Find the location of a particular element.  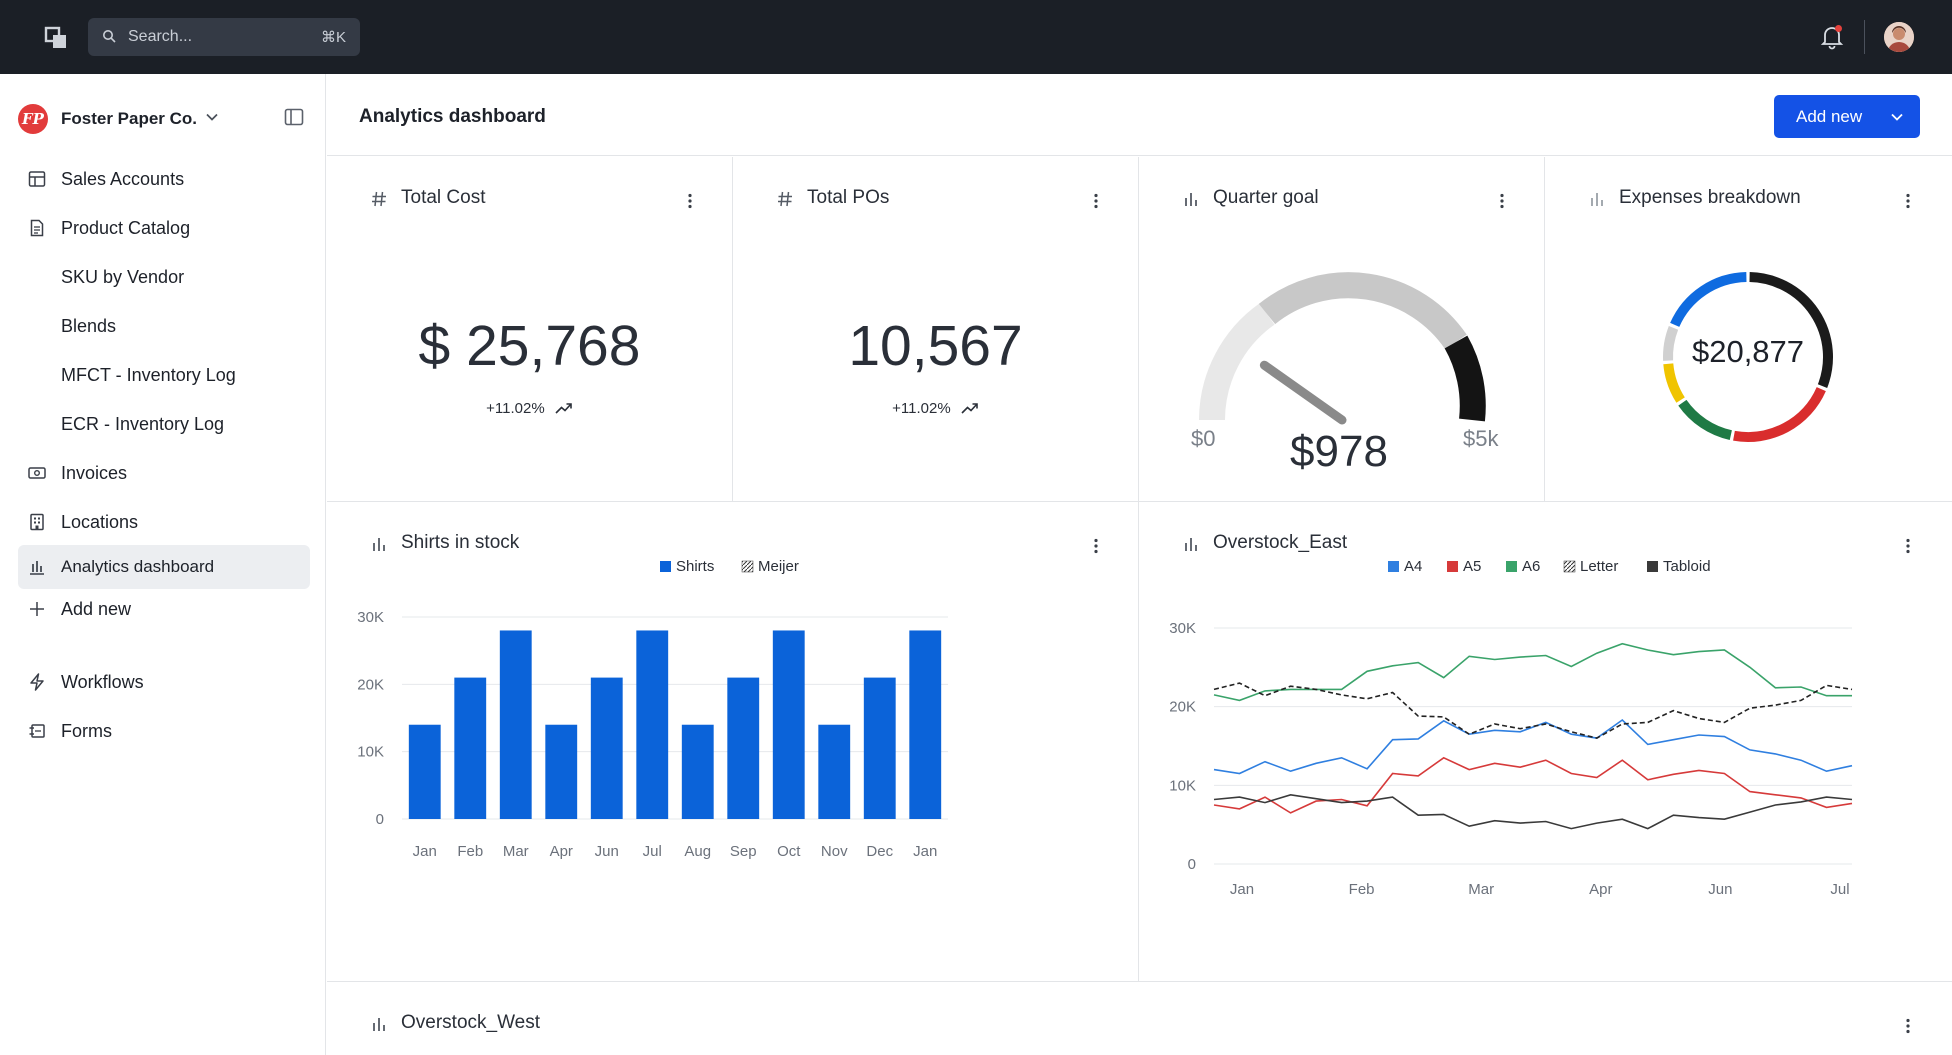

form-icon is located at coordinates (37, 731).